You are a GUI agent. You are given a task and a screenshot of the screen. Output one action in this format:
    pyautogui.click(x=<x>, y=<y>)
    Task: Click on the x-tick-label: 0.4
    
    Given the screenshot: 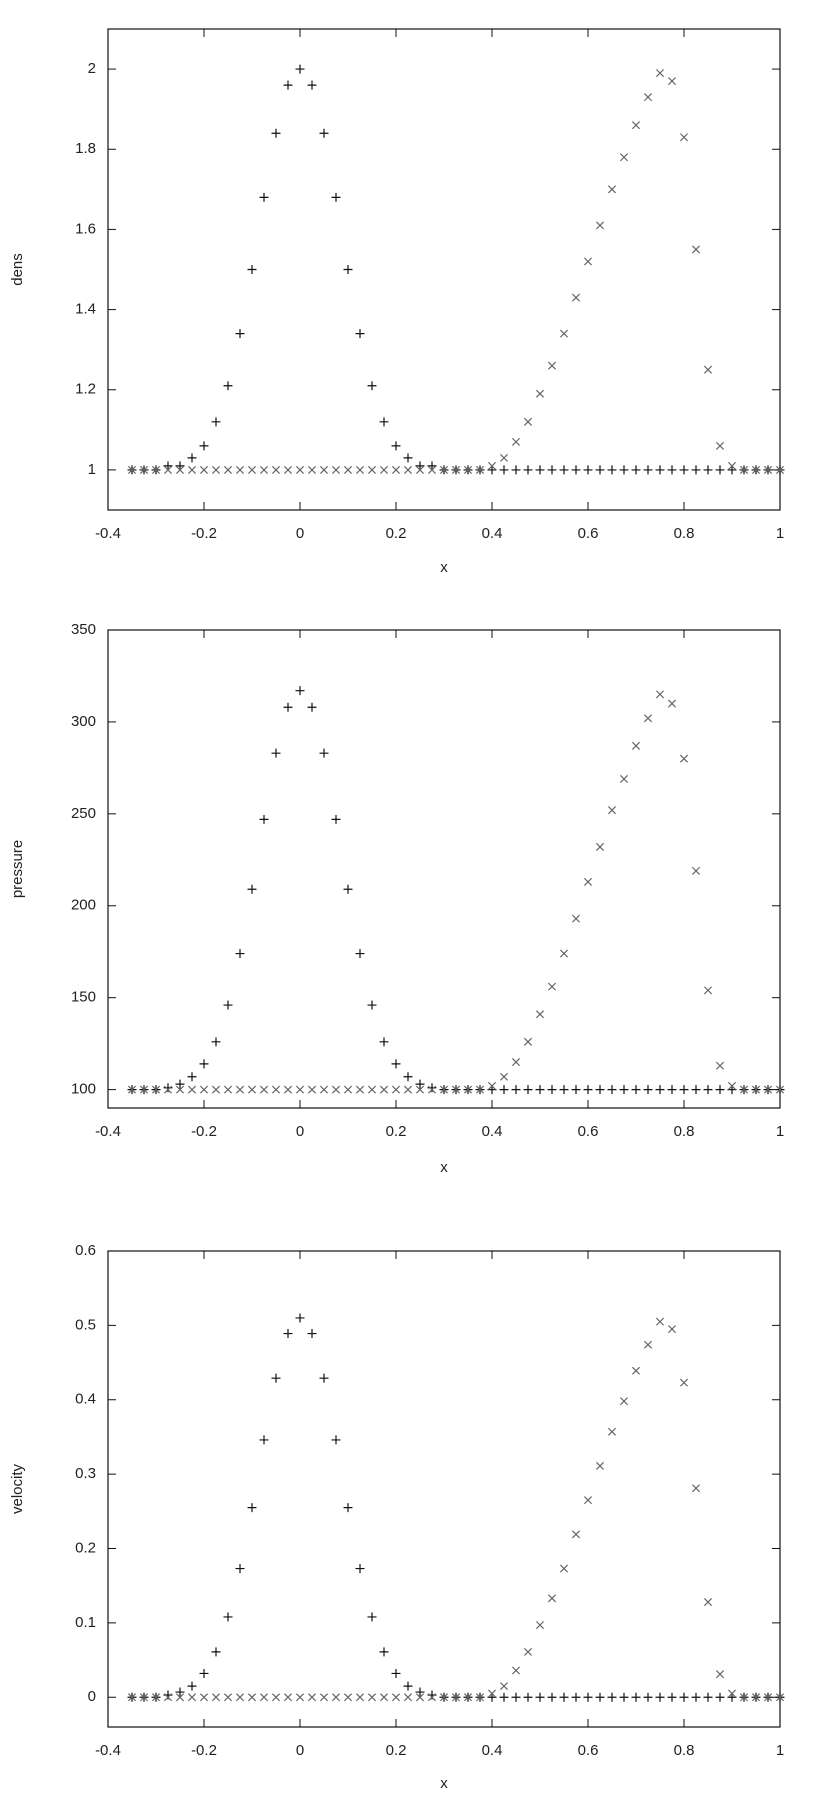 What is the action you would take?
    pyautogui.click(x=492, y=1131)
    